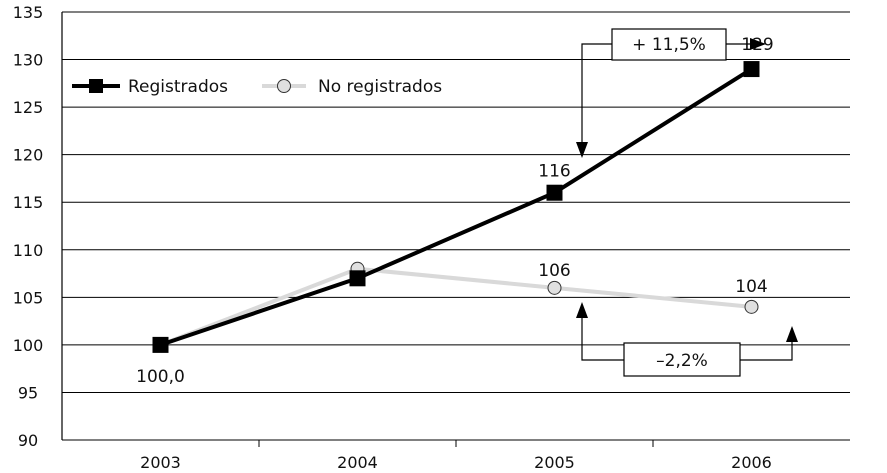 Image resolution: width=887 pixels, height=473 pixels. What do you see at coordinates (38, 226) in the screenshot?
I see `y-axis: 90 95 100 105 110 115 120 125 130 135` at bounding box center [38, 226].